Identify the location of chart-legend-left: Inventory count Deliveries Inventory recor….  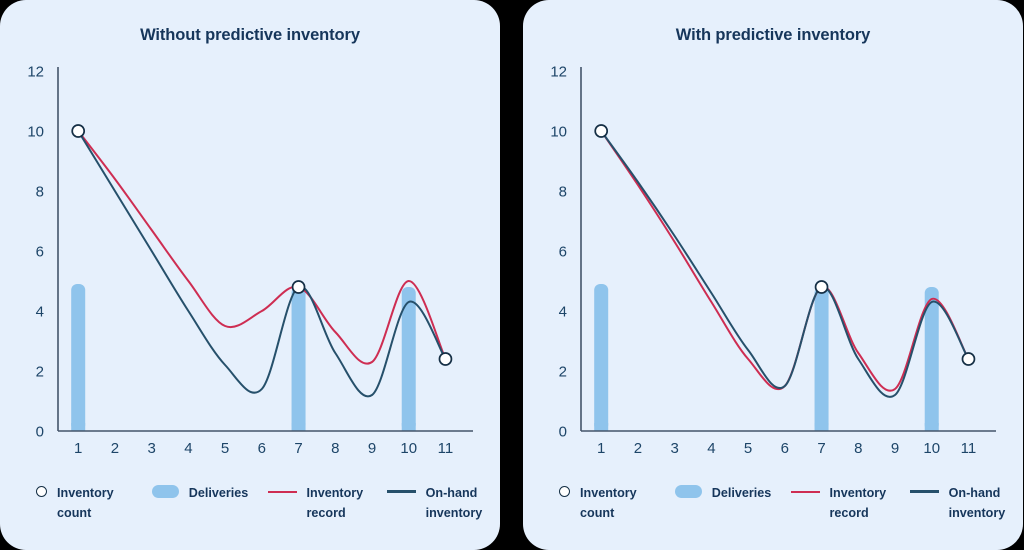
(261, 503).